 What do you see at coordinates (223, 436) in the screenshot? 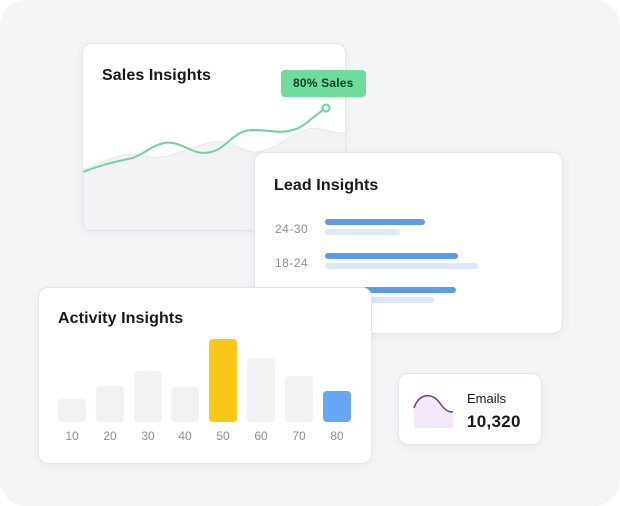
I see `activity-tick-label: 50` at bounding box center [223, 436].